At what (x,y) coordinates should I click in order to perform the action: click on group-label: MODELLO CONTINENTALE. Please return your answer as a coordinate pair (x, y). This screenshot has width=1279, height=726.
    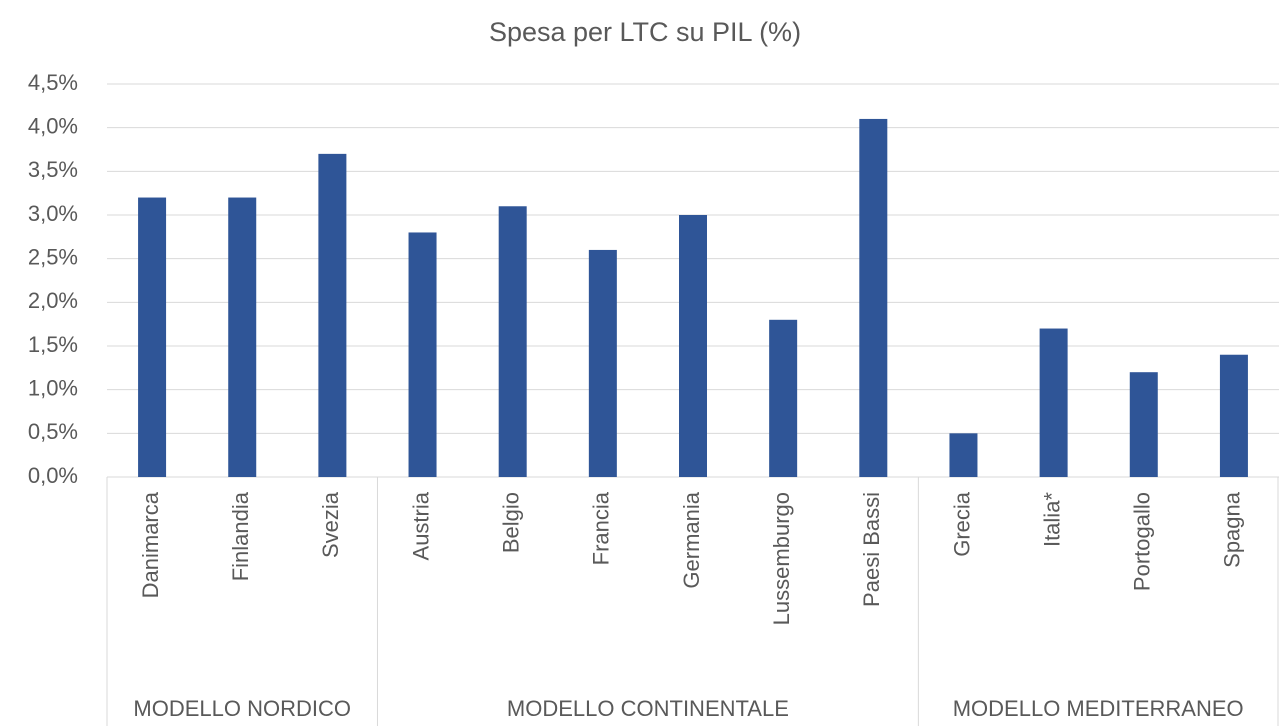
    Looking at the image, I should click on (648, 708).